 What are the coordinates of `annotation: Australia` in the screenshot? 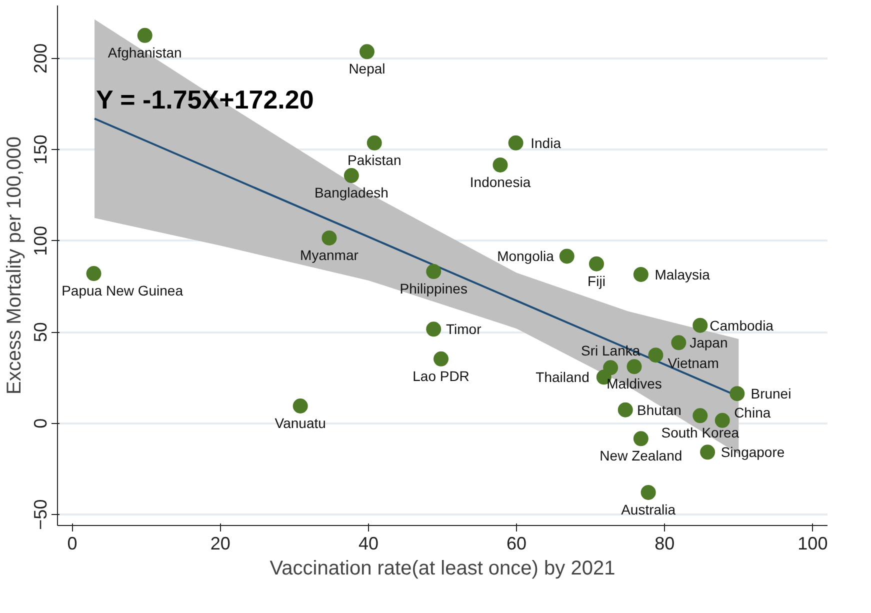 It's located at (648, 509).